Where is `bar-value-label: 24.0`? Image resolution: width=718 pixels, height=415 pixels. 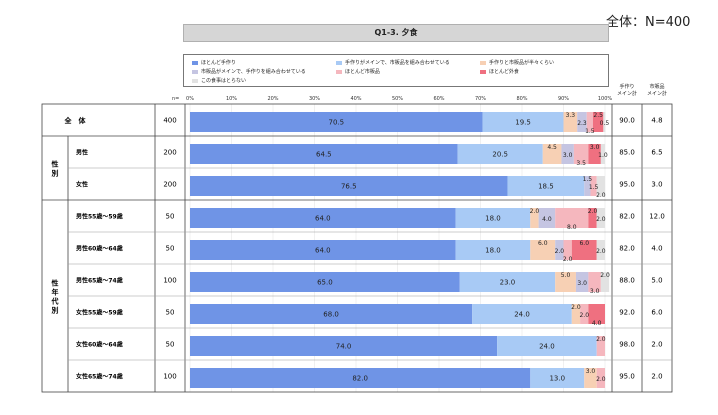
bar-value-label: 24.0 is located at coordinates (522, 315).